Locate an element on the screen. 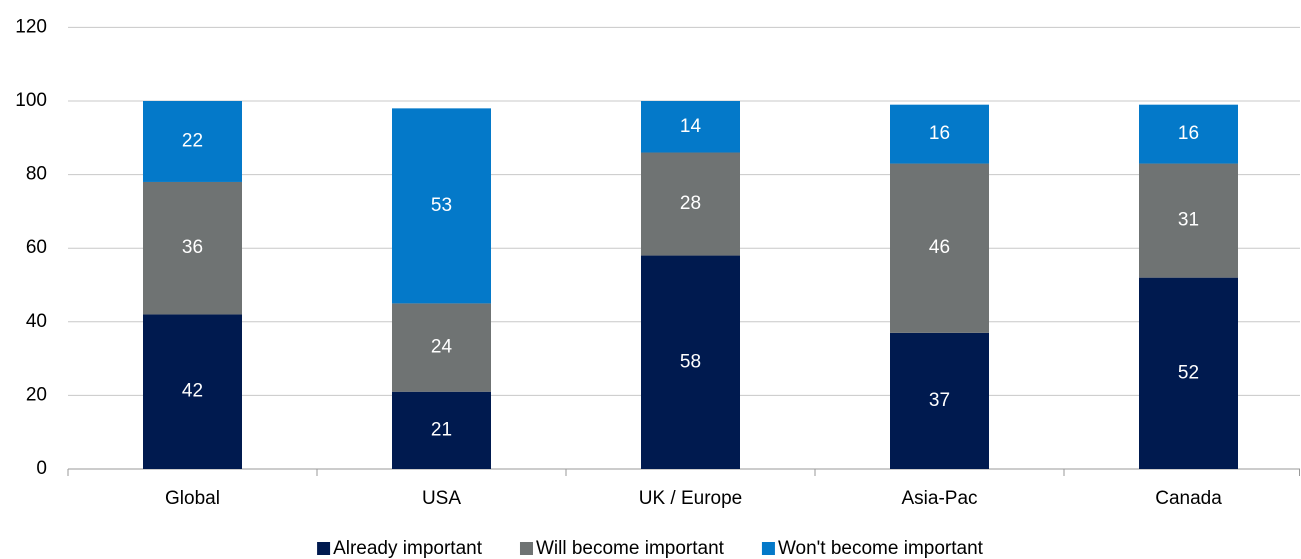  data-label: 37 is located at coordinates (939, 400).